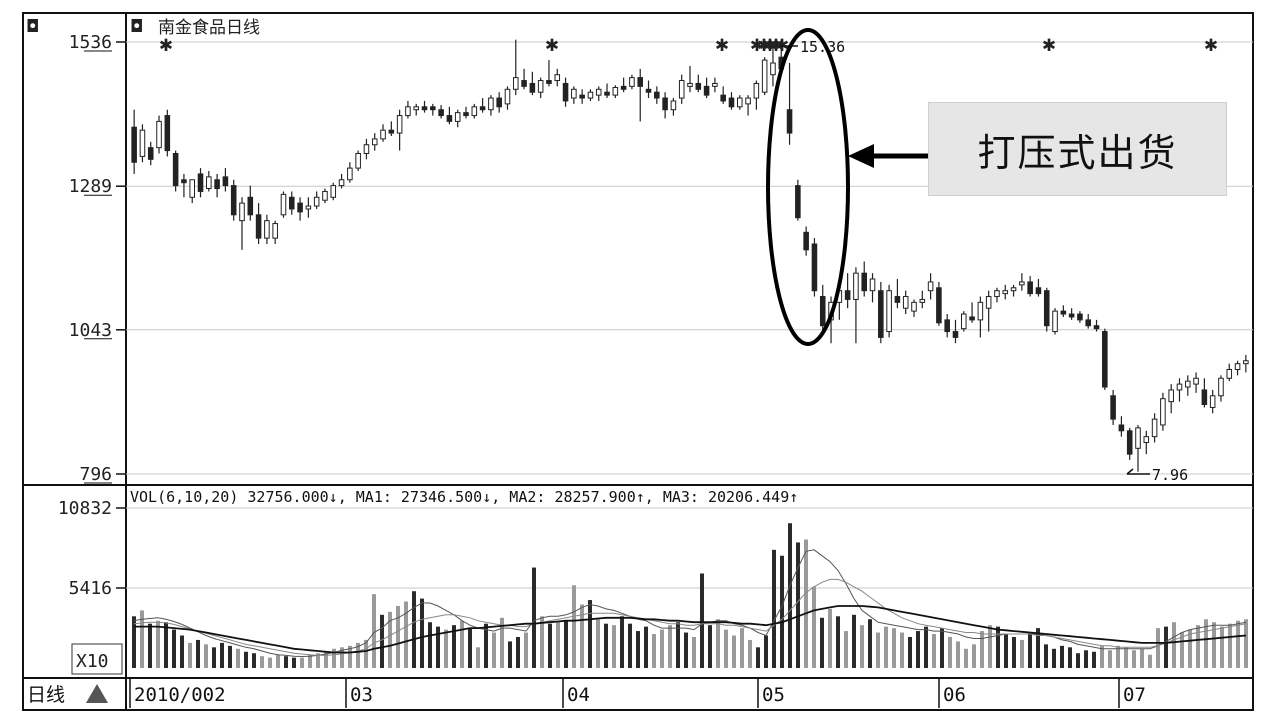 This screenshot has width=1280, height=728. Describe the element at coordinates (688, 46) in the screenshot. I see `high-markers: ✱ ✱ ✱ ✱✱✱✱✱ ✱ ✱` at that location.